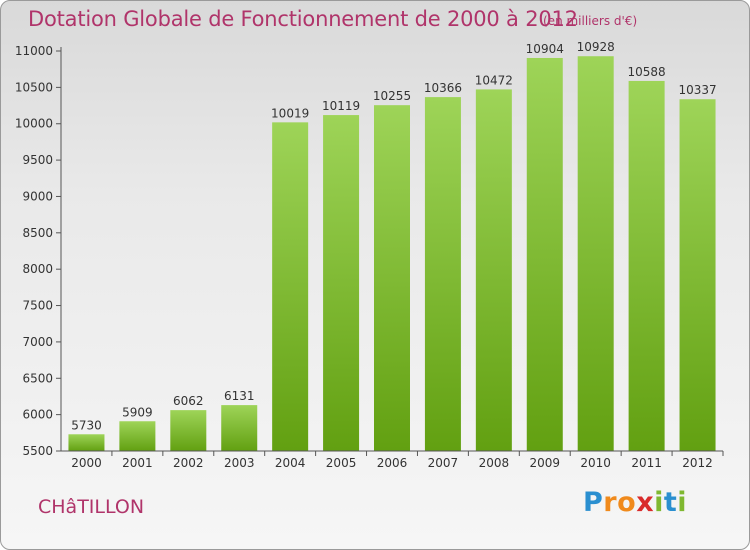 This screenshot has height=550, width=750. I want to click on data-label: 5909, so click(137, 412).